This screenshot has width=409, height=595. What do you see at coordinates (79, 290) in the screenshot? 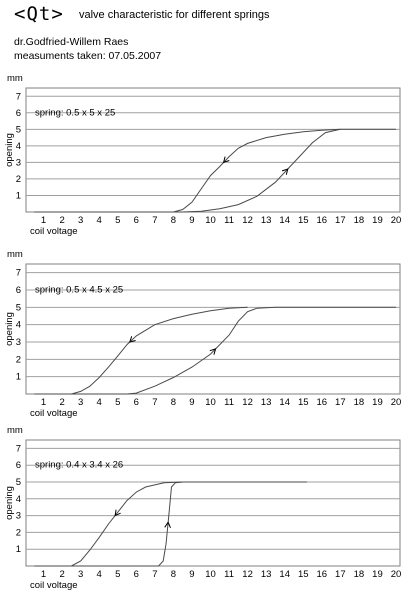
I see `spring-annotation: spring: 0.5 x 4.5 x 25` at bounding box center [79, 290].